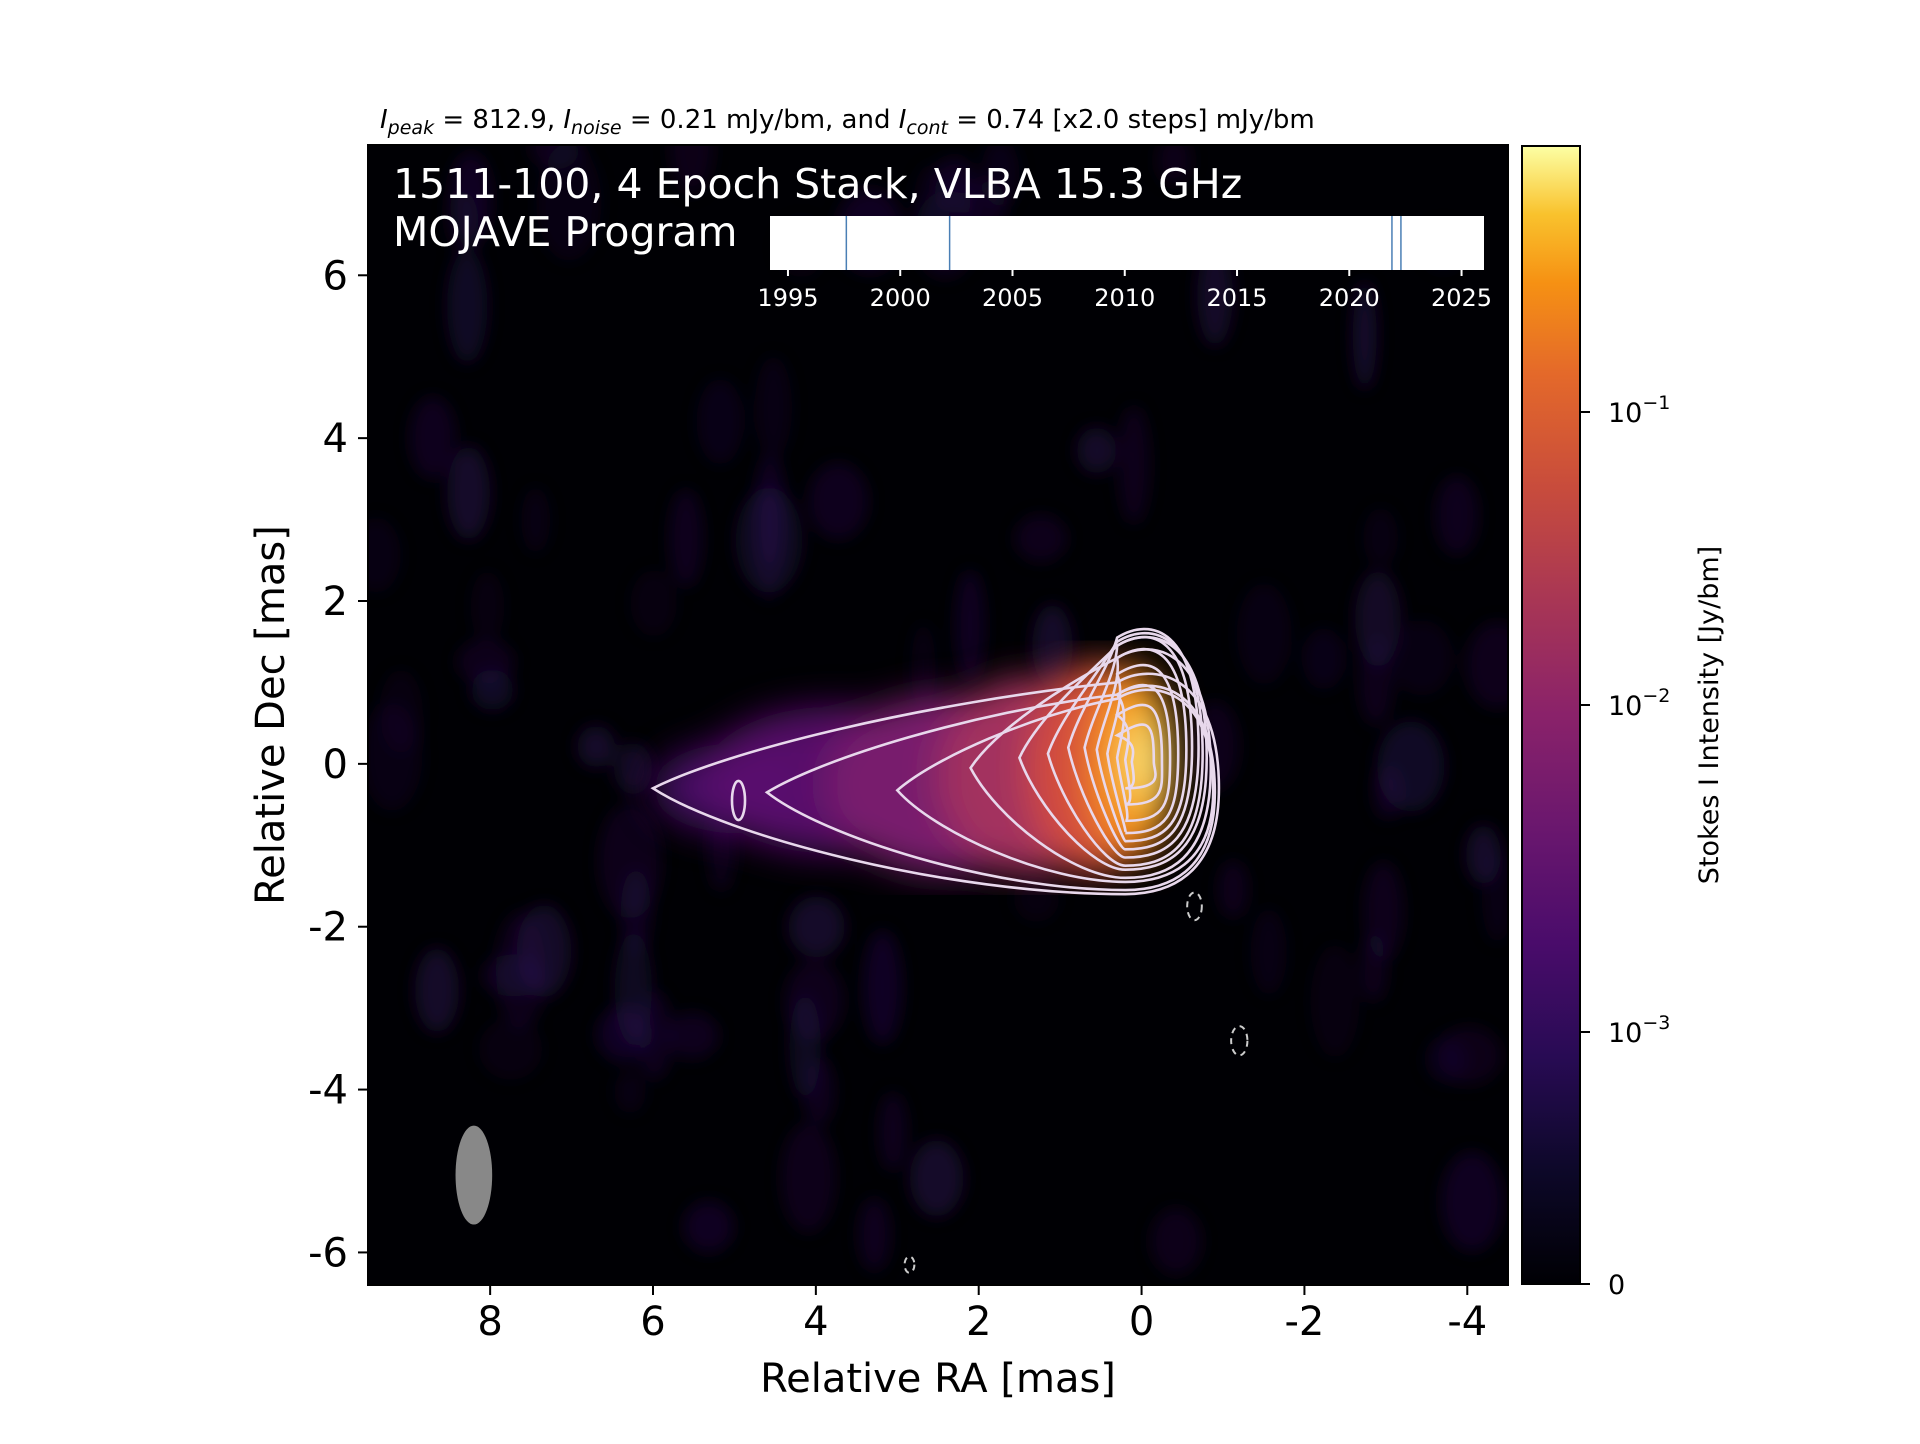  What do you see at coordinates (489, 1322) in the screenshot?
I see `x-tick-label: 8` at bounding box center [489, 1322].